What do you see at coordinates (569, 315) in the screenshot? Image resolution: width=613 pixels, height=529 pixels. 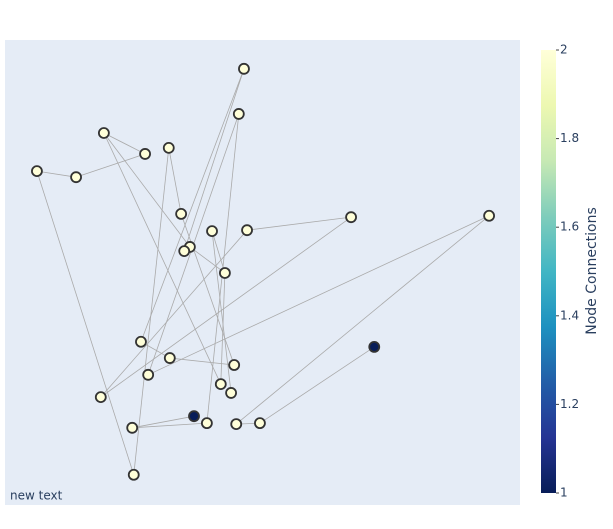 I see `colorbar-tick-label: 1.4` at bounding box center [569, 315].